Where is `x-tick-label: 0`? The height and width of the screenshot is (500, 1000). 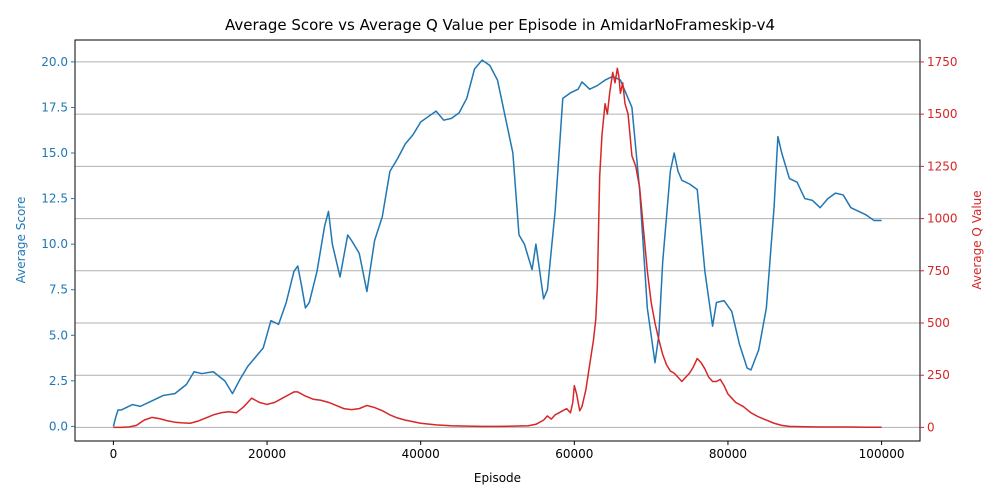
x-tick-label: 0 is located at coordinates (114, 454).